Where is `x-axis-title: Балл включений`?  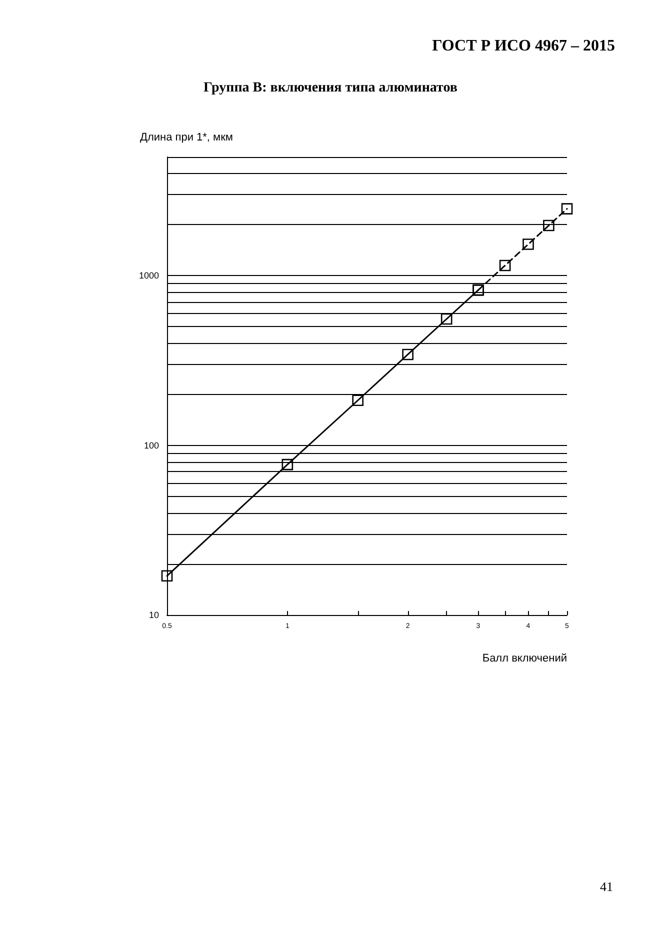 x-axis-title: Балл включений is located at coordinates (524, 658).